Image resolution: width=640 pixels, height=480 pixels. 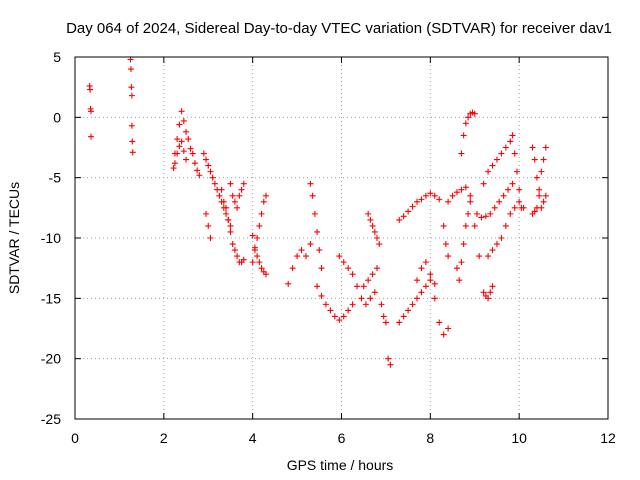 I want to click on y-tick-label: -5, so click(x=55, y=178).